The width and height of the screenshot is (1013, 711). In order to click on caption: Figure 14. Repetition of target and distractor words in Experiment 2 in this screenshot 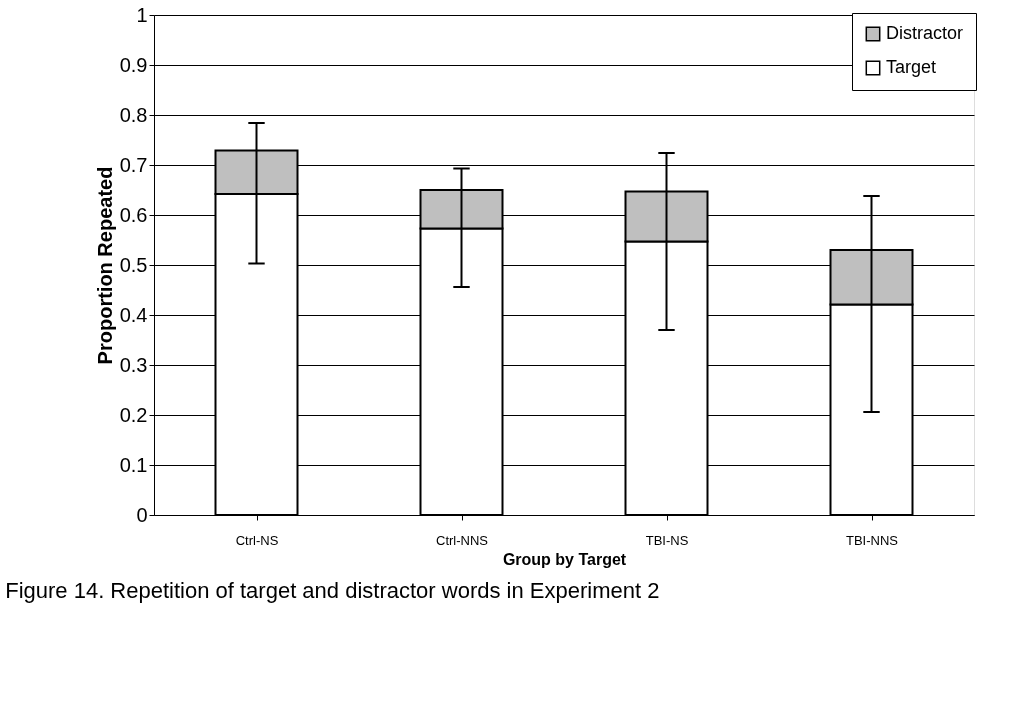, I will do `click(332, 590)`.